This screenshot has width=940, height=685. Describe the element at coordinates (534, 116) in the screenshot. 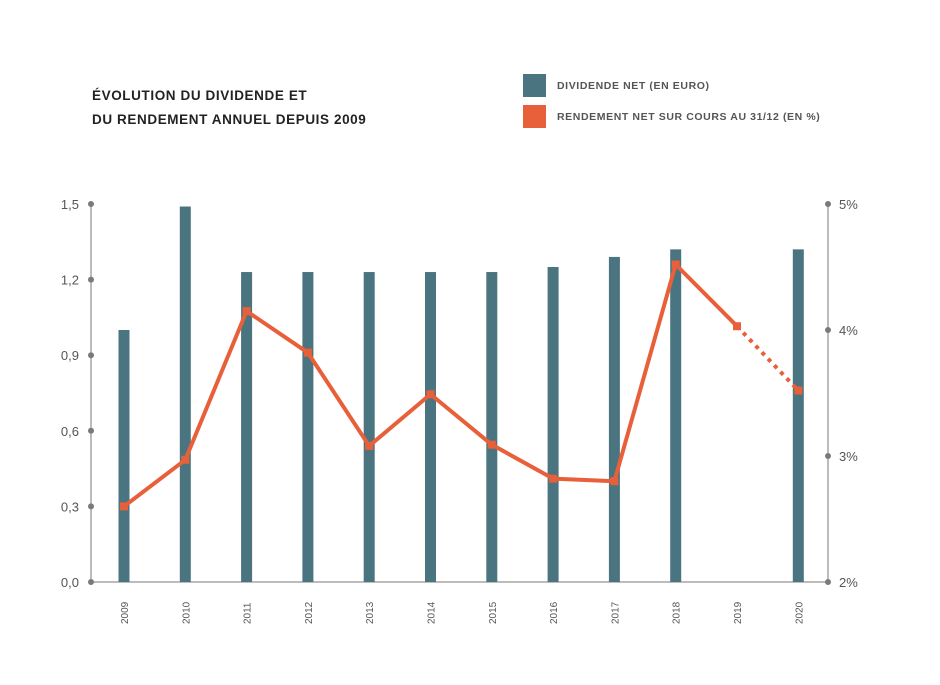

I see `legend-swatch-rendement` at that location.